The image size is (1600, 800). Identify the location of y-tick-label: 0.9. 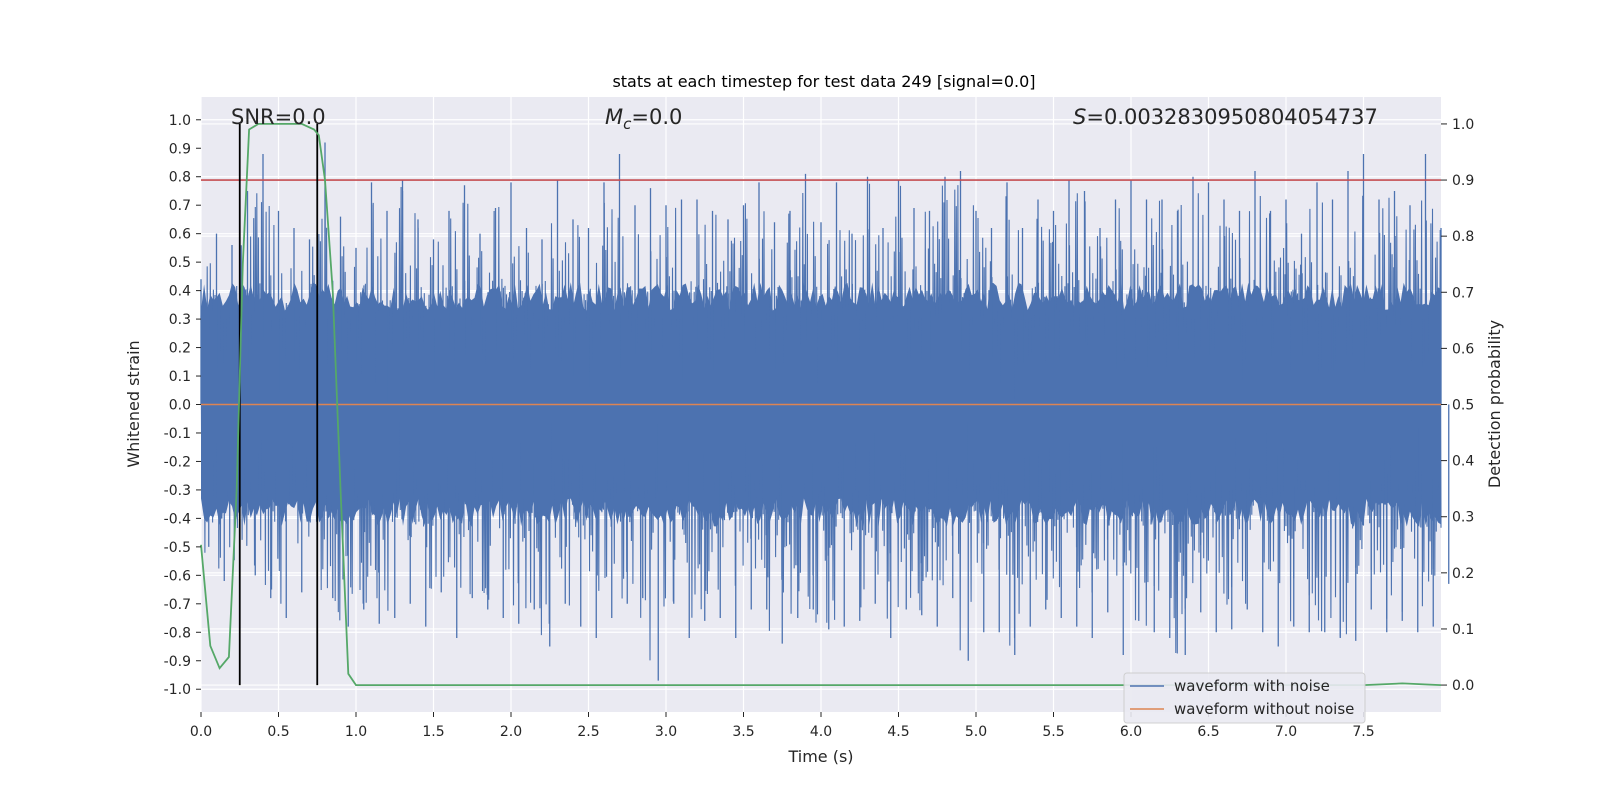
(180, 149).